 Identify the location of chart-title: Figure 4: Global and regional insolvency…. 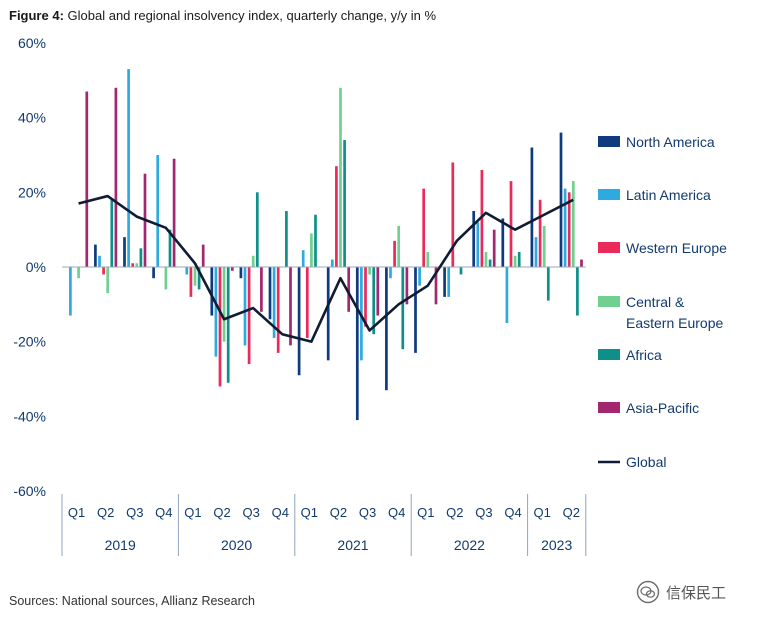
(222, 15).